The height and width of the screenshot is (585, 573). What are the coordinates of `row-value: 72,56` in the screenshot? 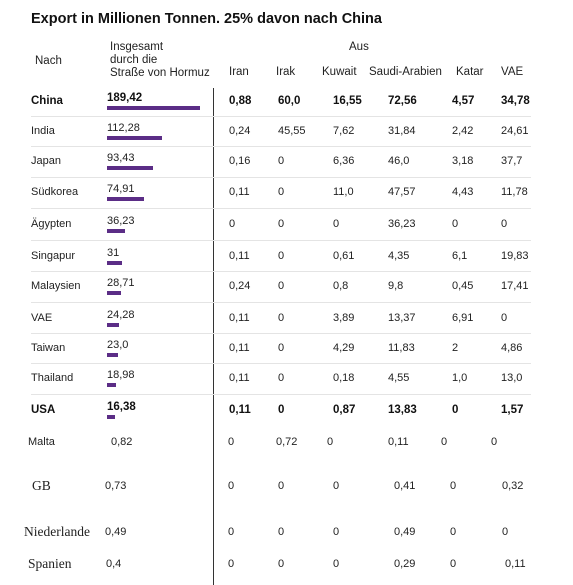 It's located at (402, 101).